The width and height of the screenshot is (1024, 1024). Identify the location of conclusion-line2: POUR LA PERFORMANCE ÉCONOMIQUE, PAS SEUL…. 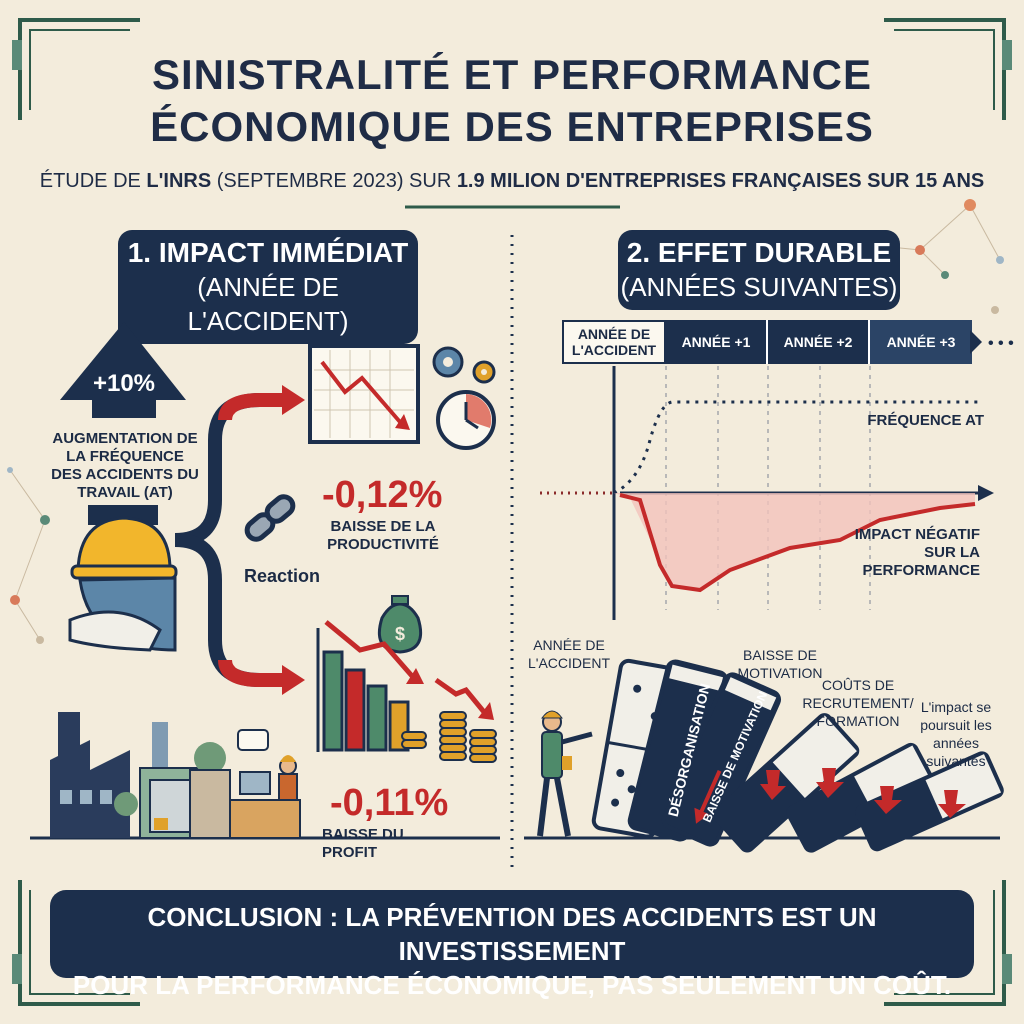
(512, 985).